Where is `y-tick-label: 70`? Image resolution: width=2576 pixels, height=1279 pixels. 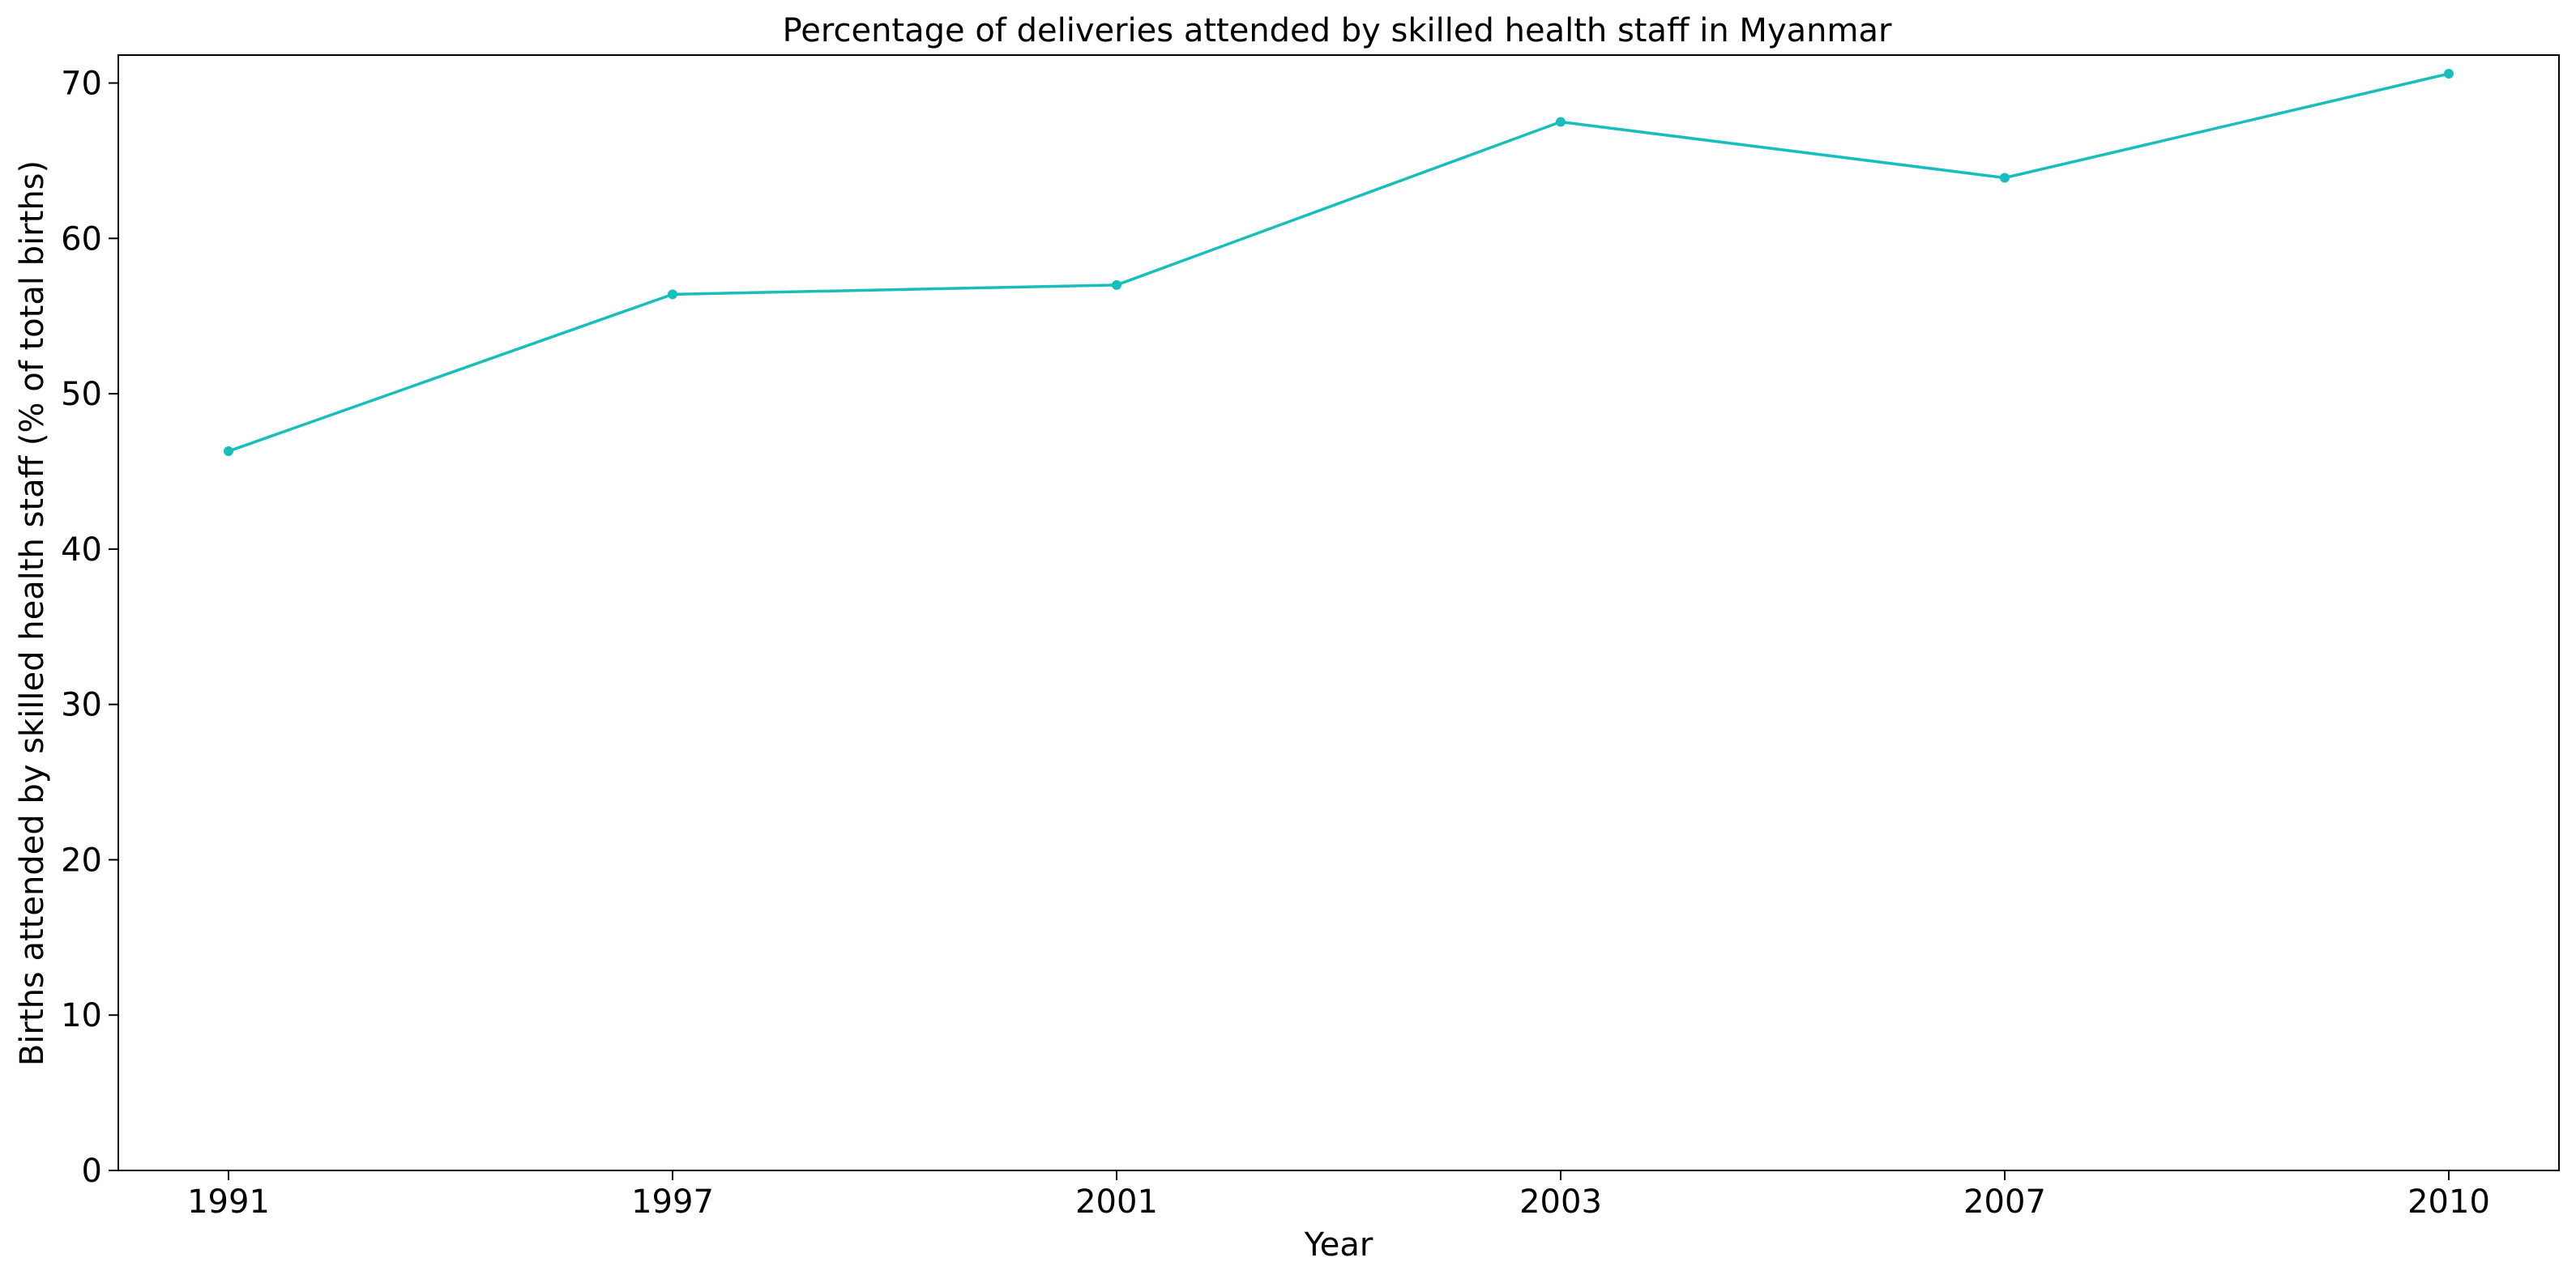 y-tick-label: 70 is located at coordinates (81, 84).